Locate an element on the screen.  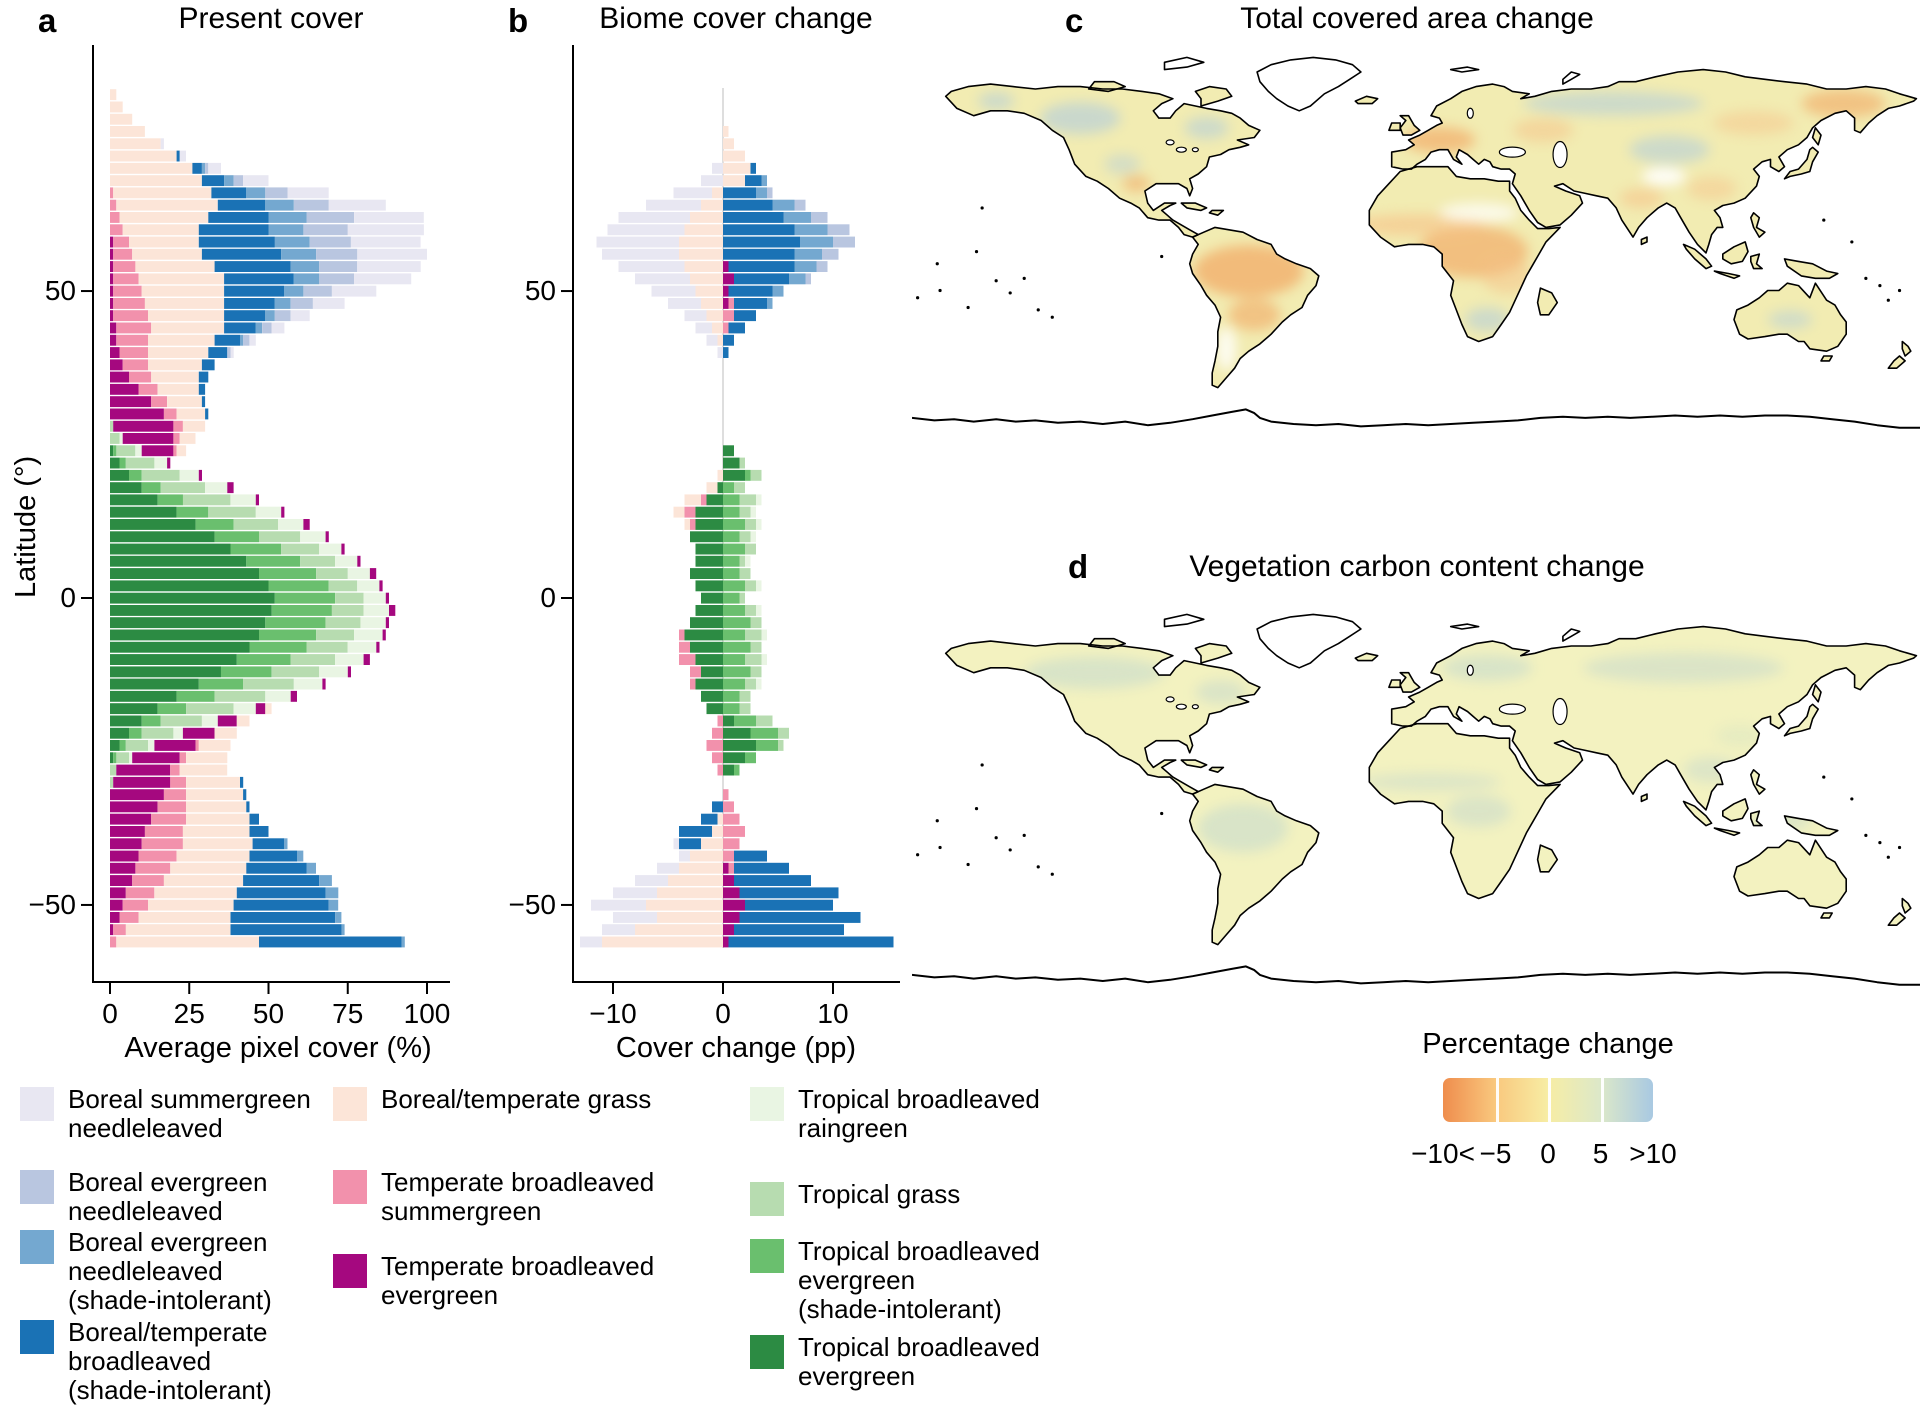
panel-c-letter: c is located at coordinates (1074, 20).